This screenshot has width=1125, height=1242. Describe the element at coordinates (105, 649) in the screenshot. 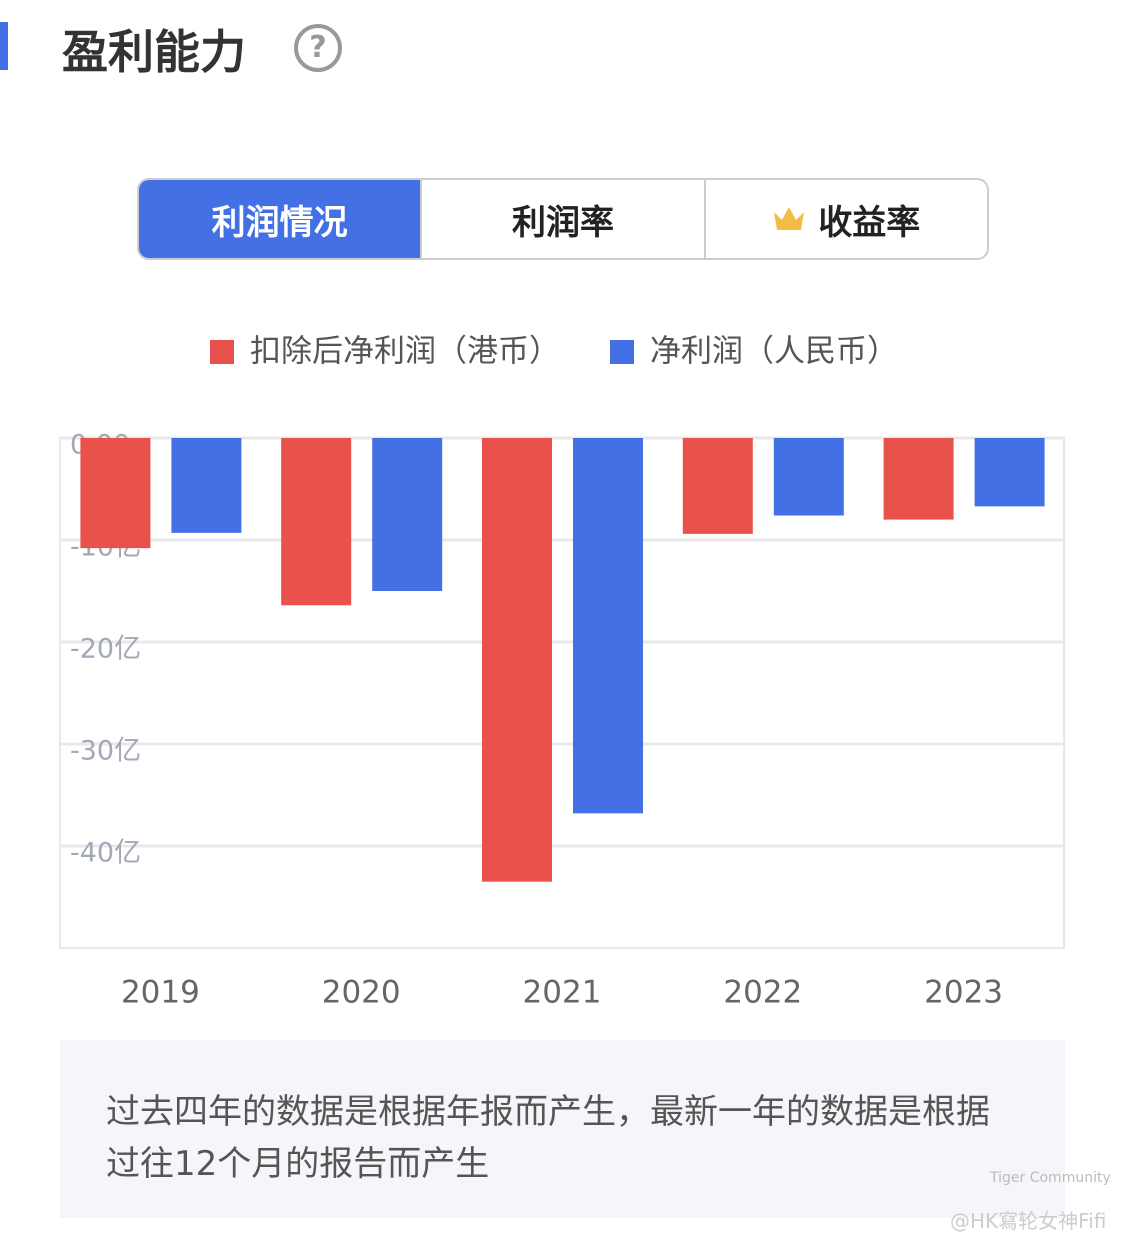

I see `y-tick-label: -20亿` at that location.